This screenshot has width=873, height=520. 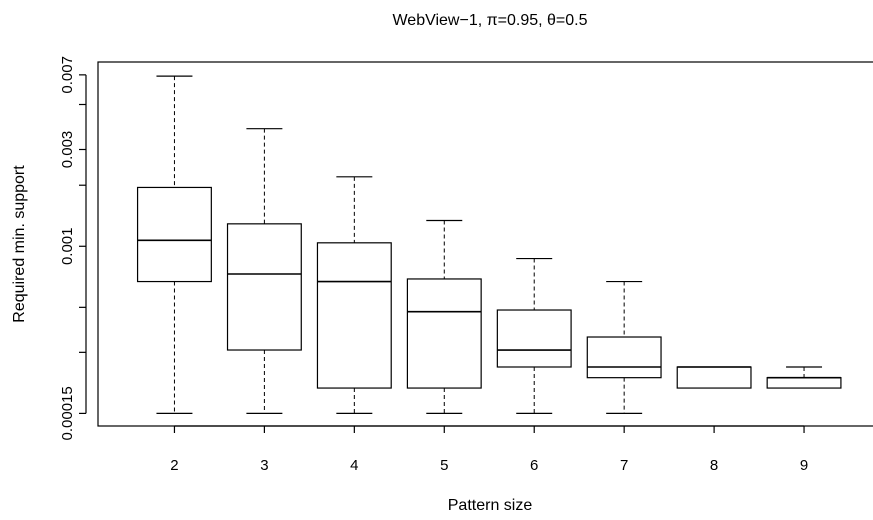 I want to click on y-axis-label: Required min. support, so click(x=19, y=244).